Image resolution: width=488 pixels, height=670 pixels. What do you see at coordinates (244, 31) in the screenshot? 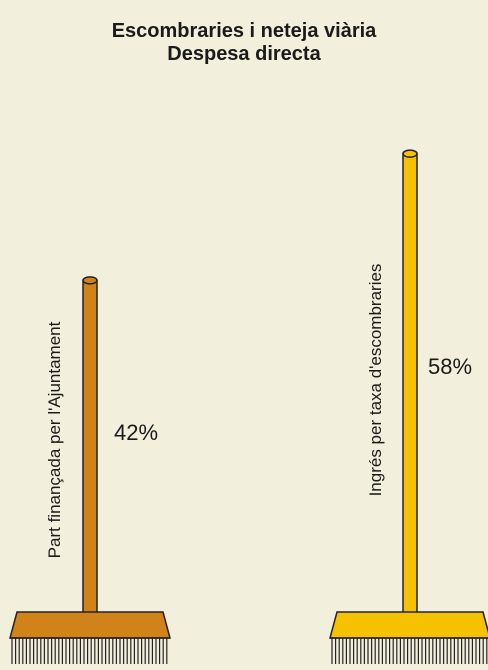
I see `chart-title: Escombraries i neteja viària` at bounding box center [244, 31].